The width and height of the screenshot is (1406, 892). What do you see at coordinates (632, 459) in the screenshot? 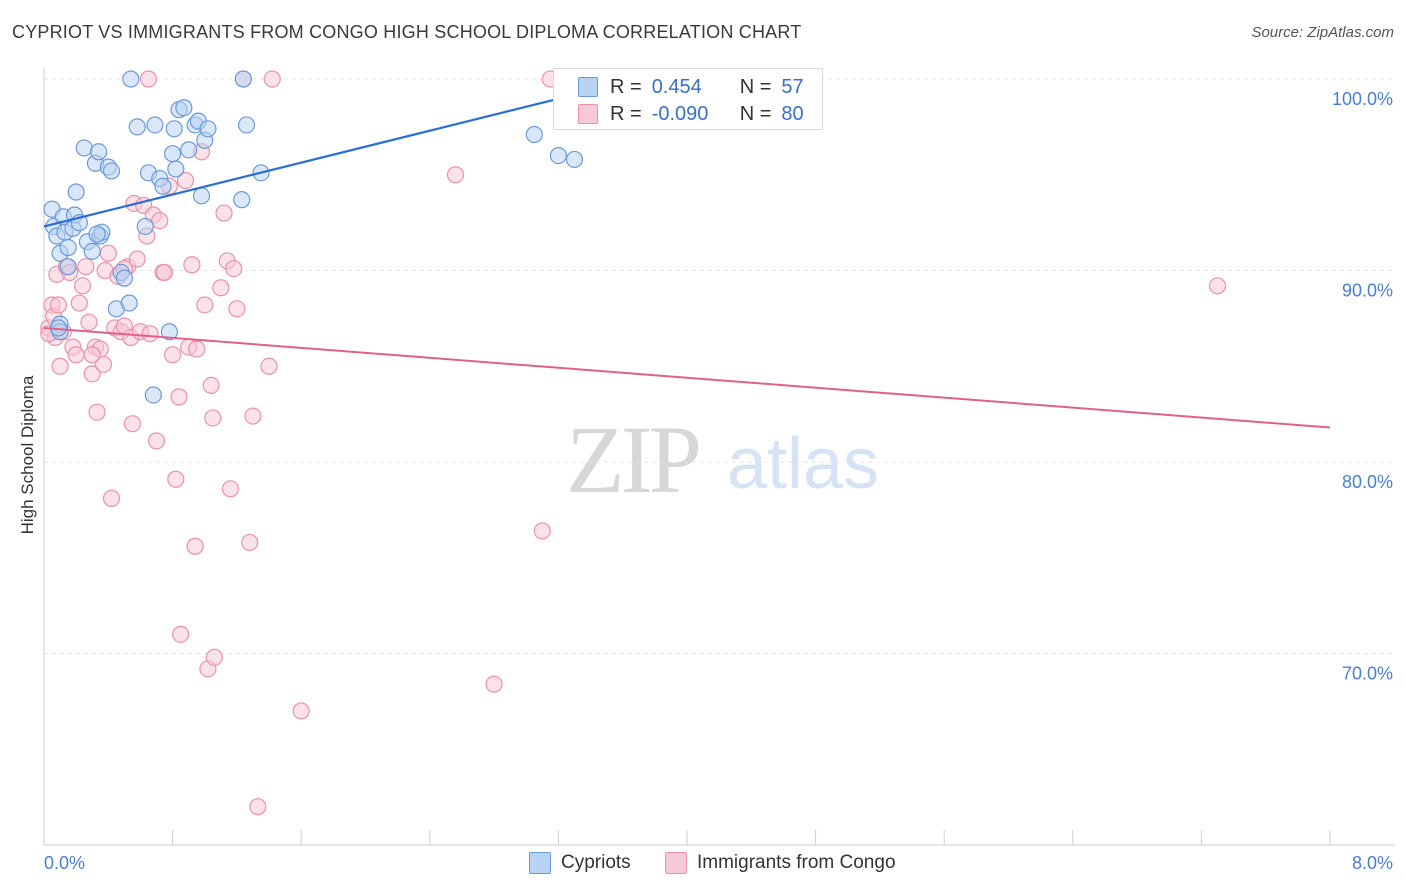
I see `watermark-zip: ZIP` at bounding box center [632, 459].